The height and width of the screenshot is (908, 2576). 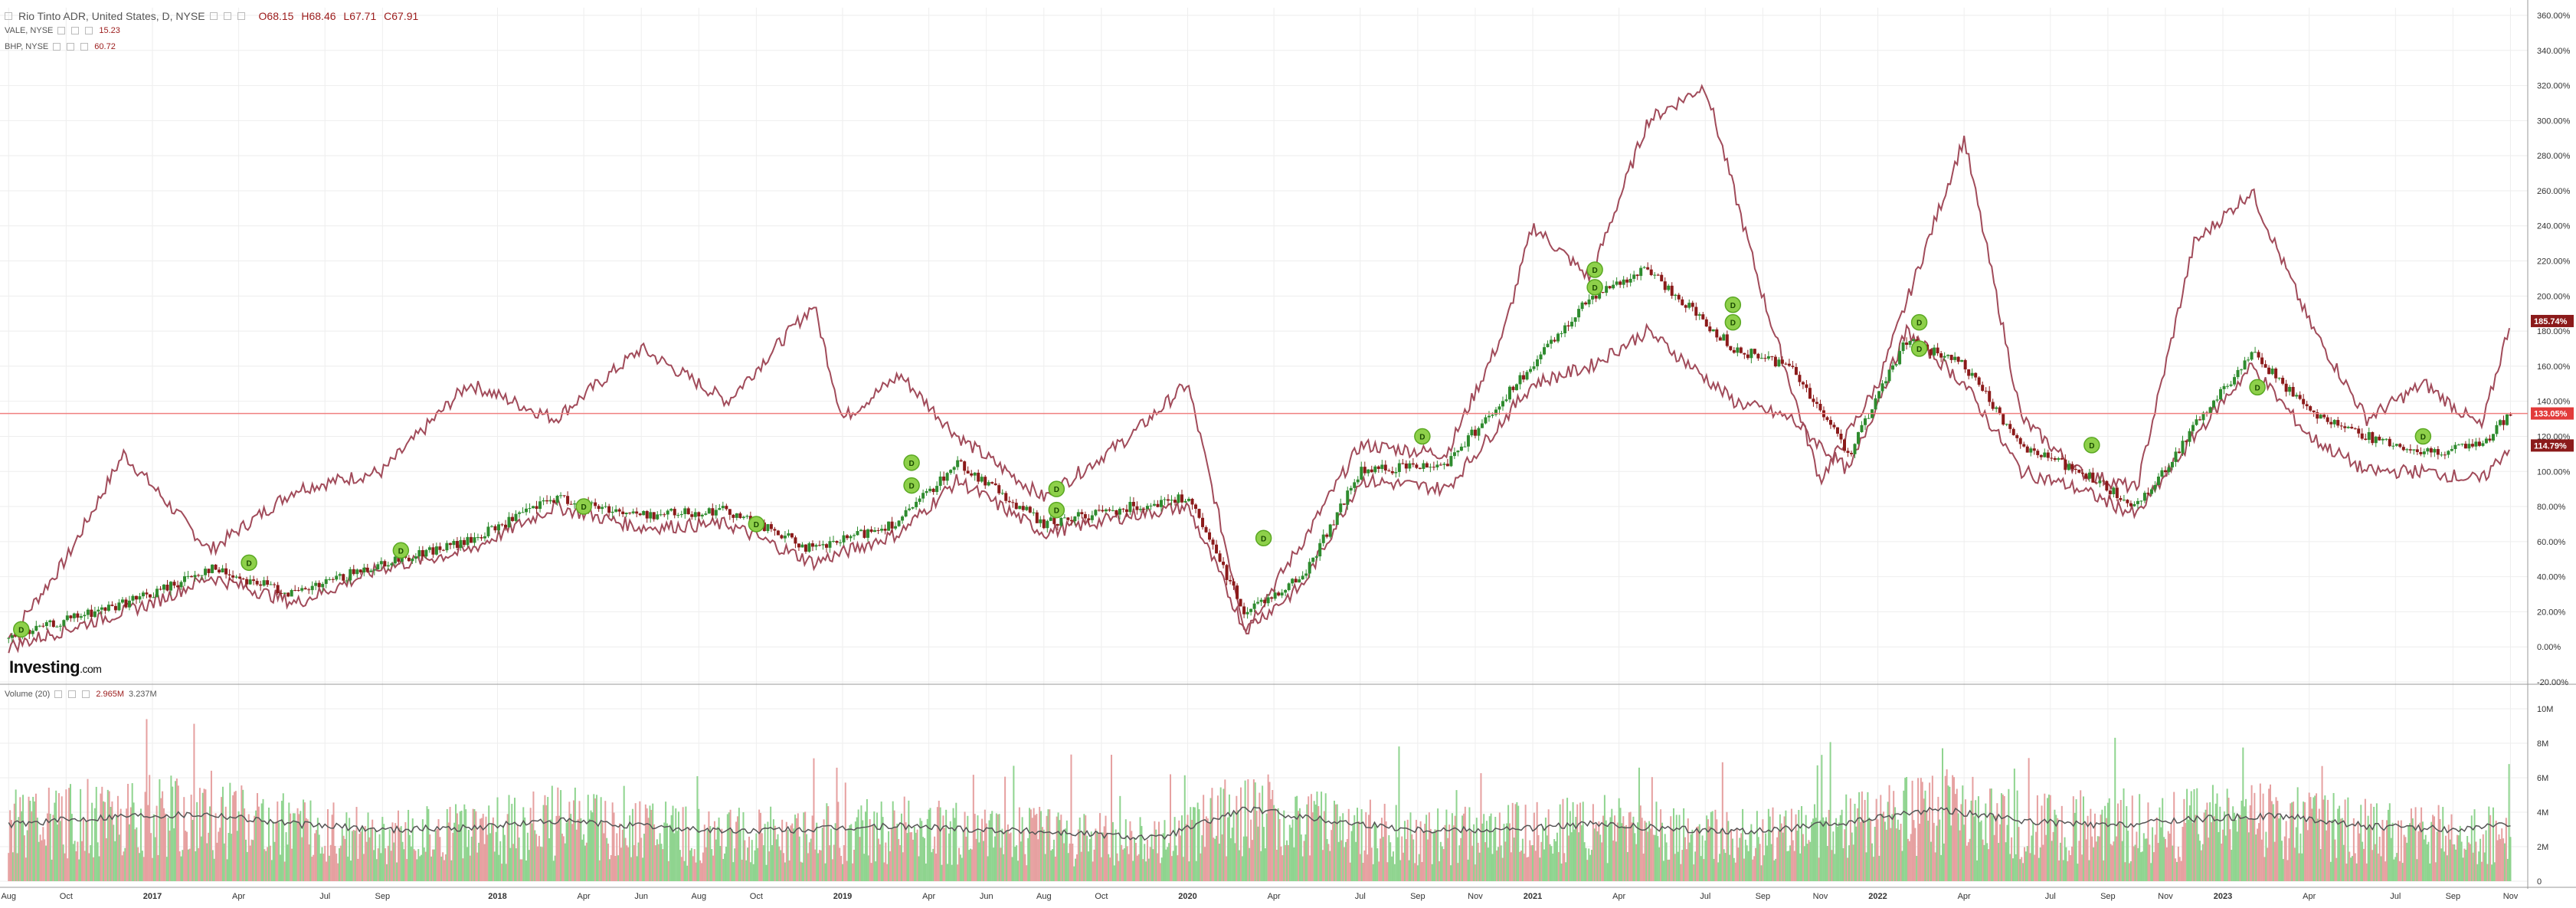 I want to click on vale-symbol: VALE, NYSE, so click(x=29, y=31).